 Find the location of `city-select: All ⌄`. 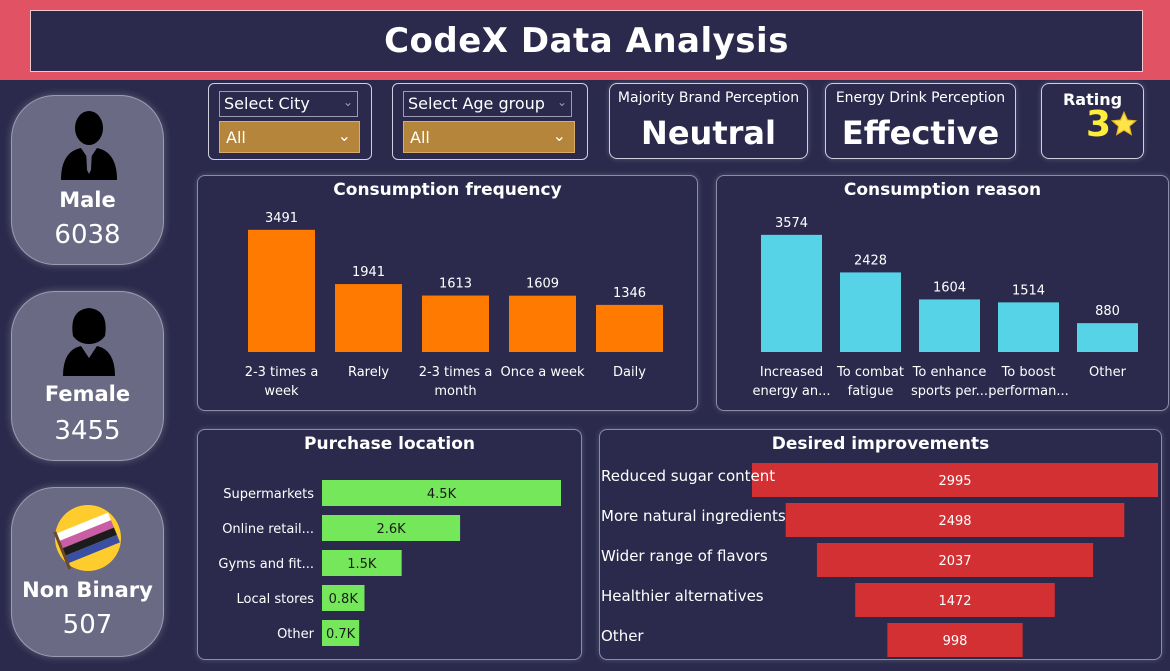

city-select: All ⌄ is located at coordinates (289, 137).